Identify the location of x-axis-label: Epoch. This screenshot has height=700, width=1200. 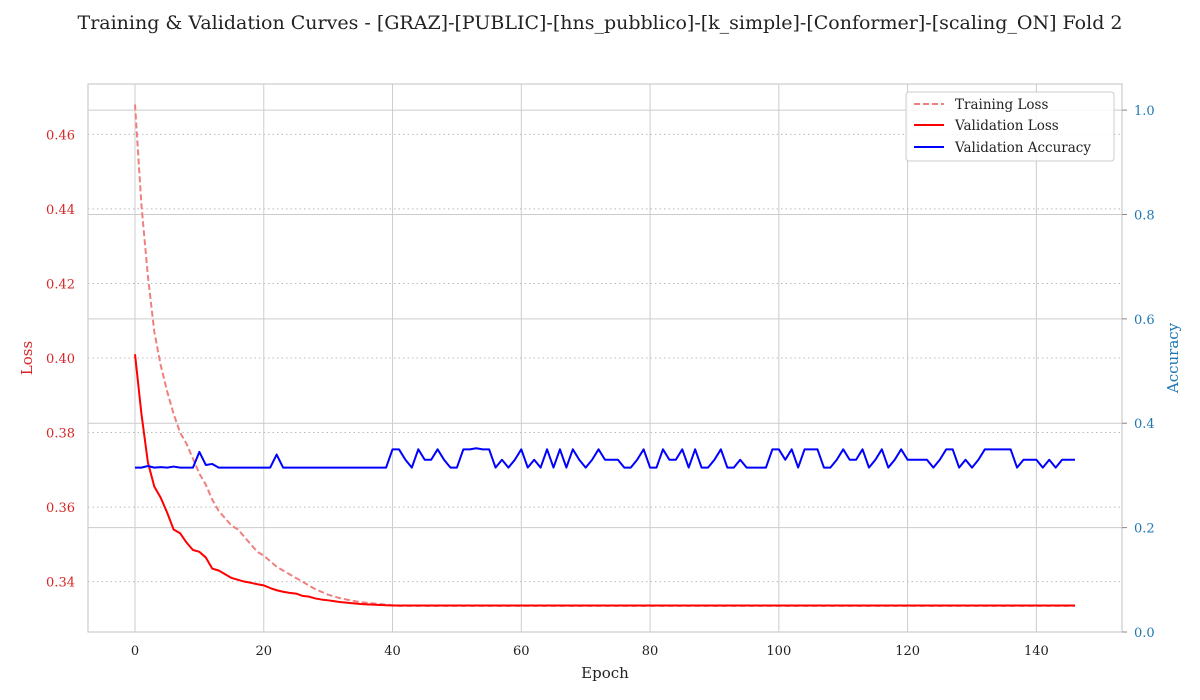
(605, 673).